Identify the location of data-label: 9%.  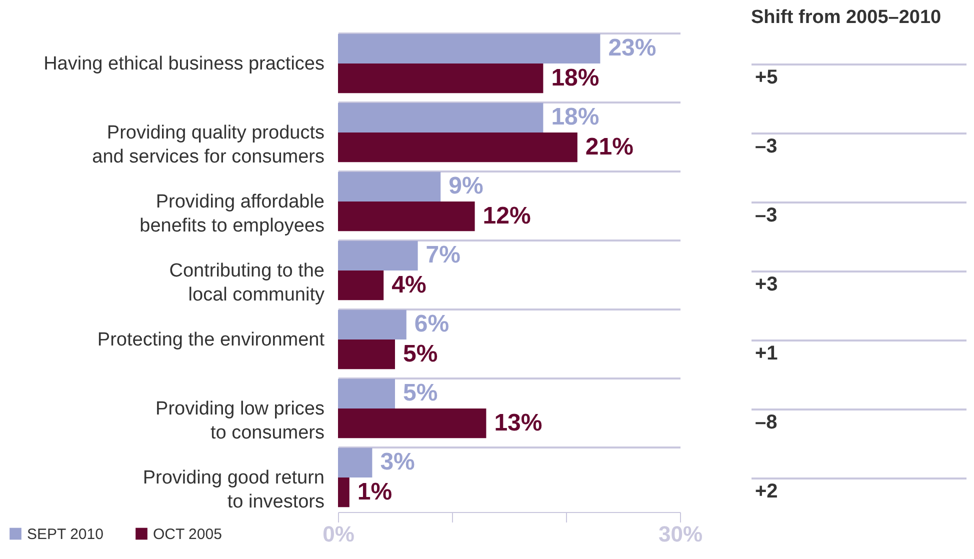
(466, 186).